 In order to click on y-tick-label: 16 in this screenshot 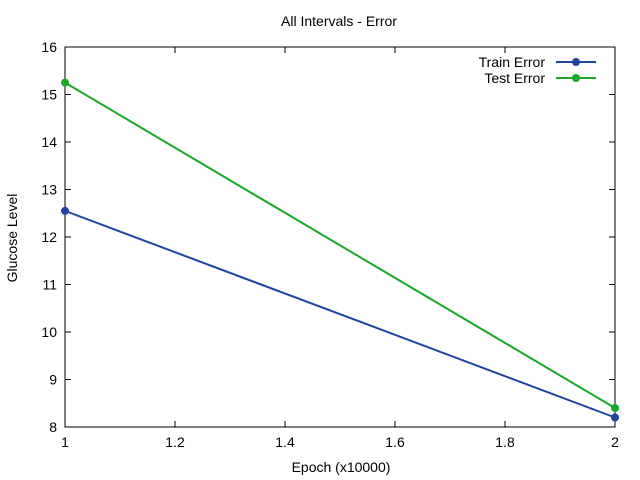, I will do `click(49, 47)`.